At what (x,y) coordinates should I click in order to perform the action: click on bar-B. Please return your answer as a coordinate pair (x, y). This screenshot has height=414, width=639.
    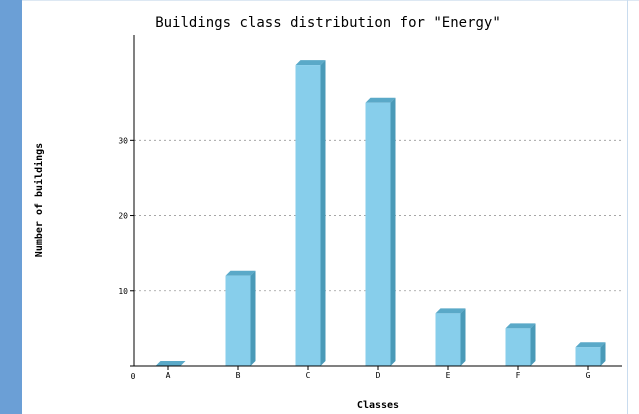
    Looking at the image, I should click on (240, 318).